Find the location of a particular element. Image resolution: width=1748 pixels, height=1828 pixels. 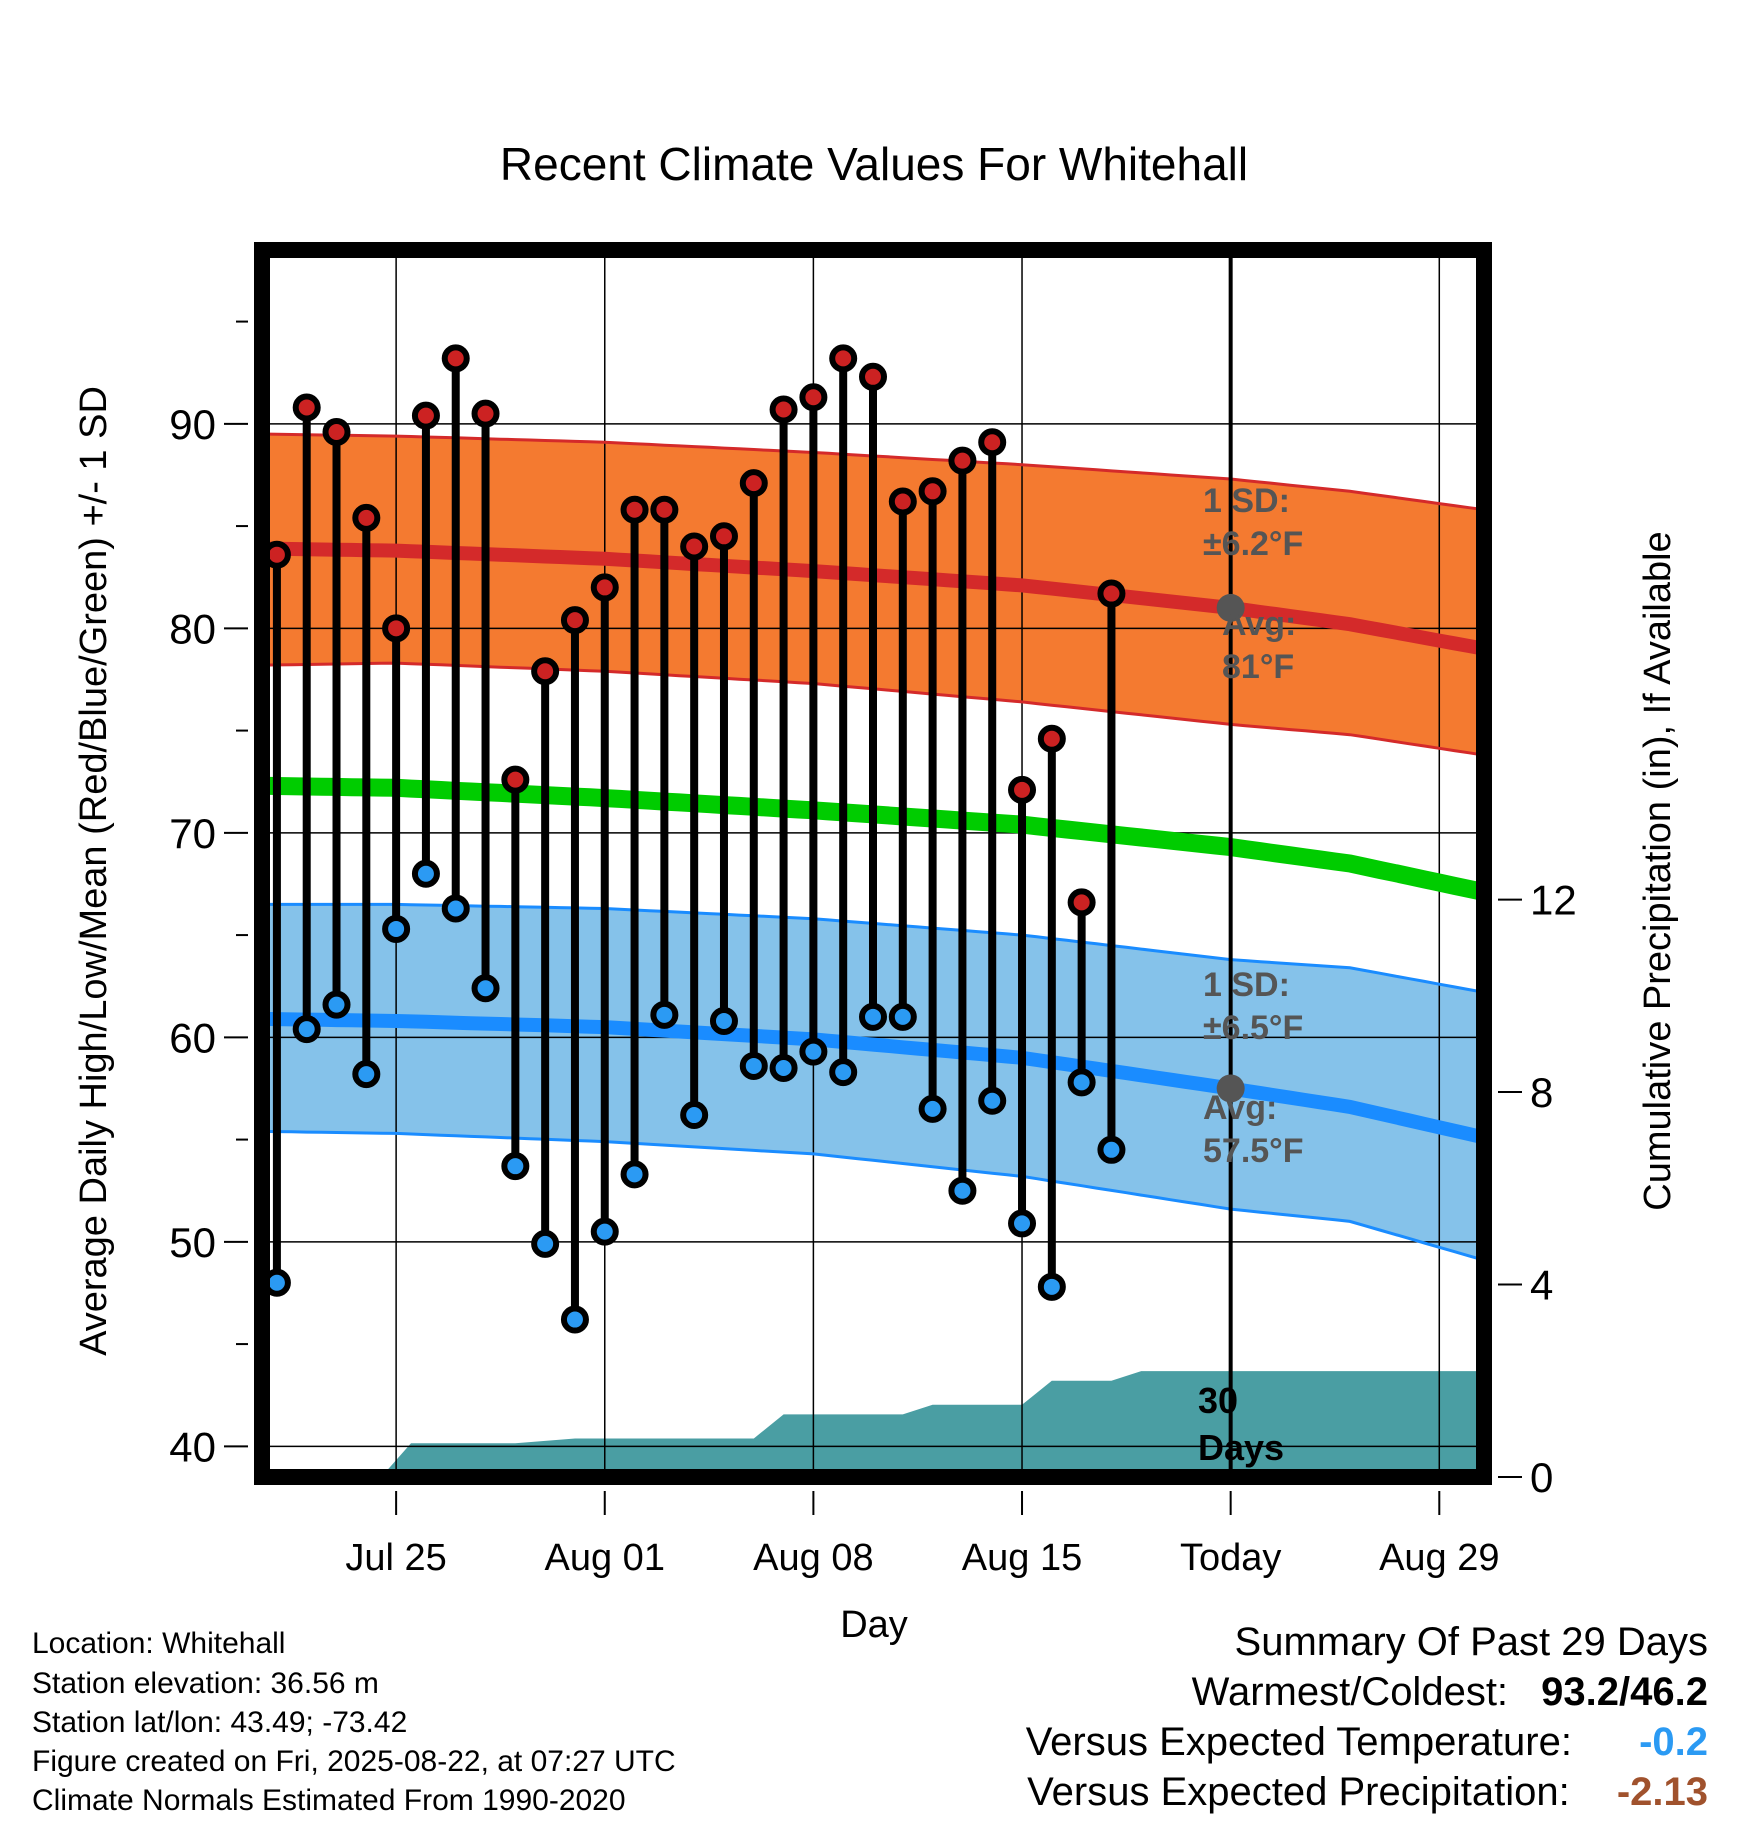

summary-precipitation: Versus Expected Precipitation: -2.13 is located at coordinates (1367, 1792).